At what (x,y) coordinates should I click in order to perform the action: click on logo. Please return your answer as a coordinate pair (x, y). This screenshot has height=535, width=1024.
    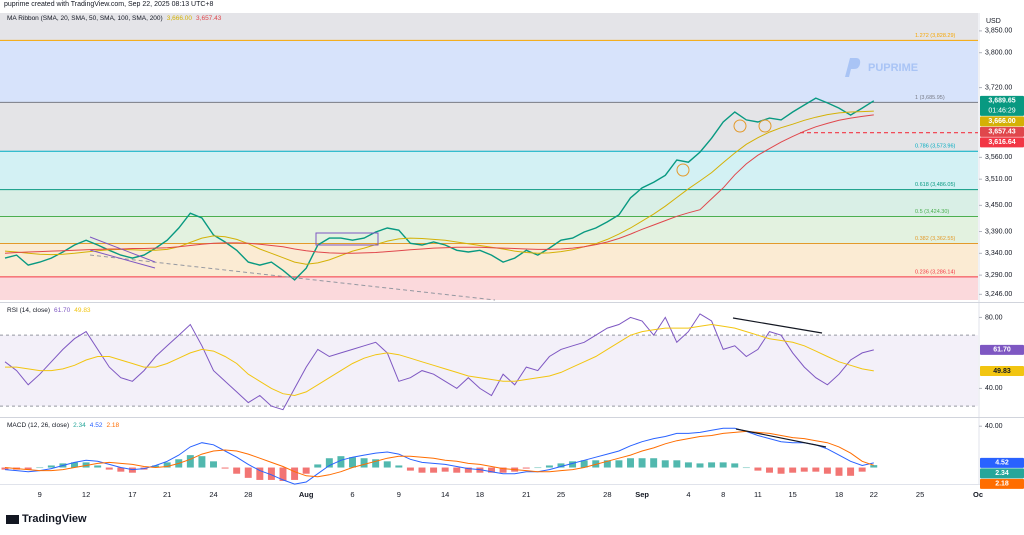
    Looking at the image, I should click on (12, 519).